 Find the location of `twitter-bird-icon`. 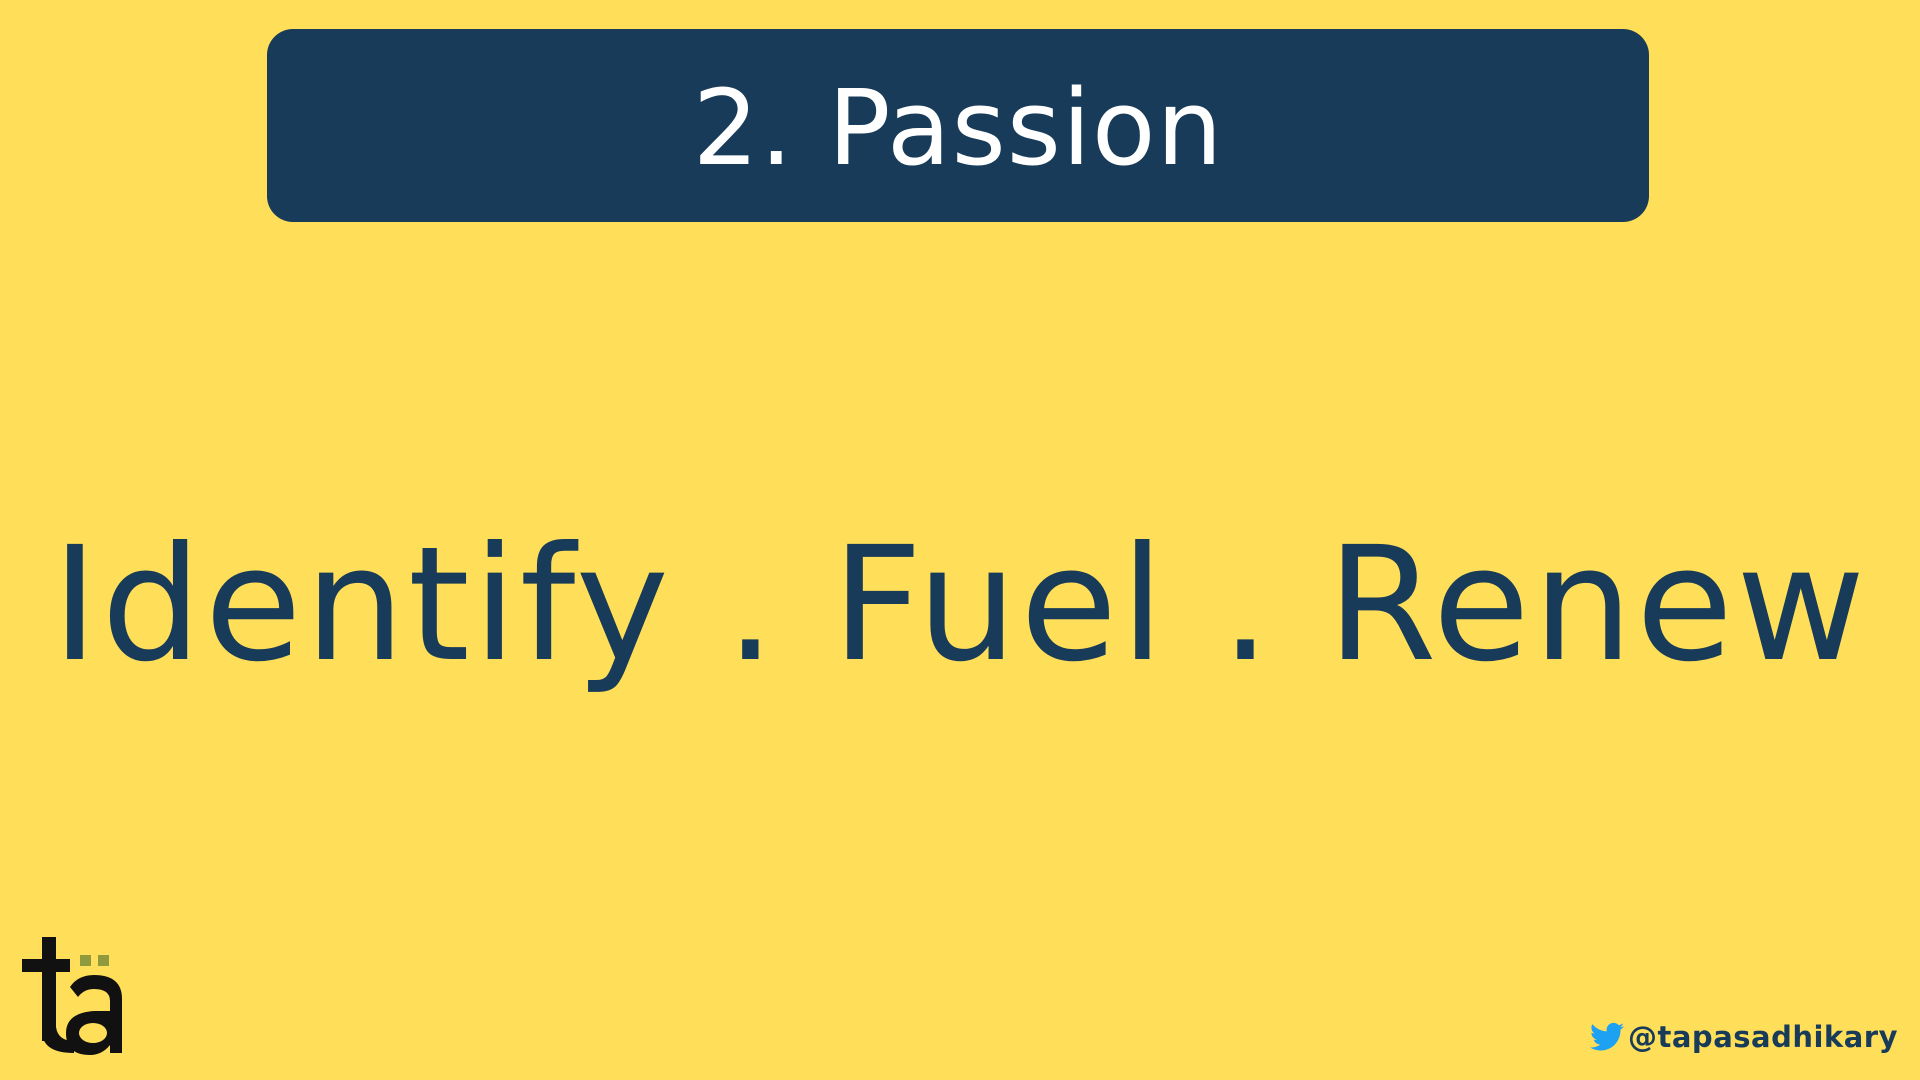

twitter-bird-icon is located at coordinates (1607, 1036).